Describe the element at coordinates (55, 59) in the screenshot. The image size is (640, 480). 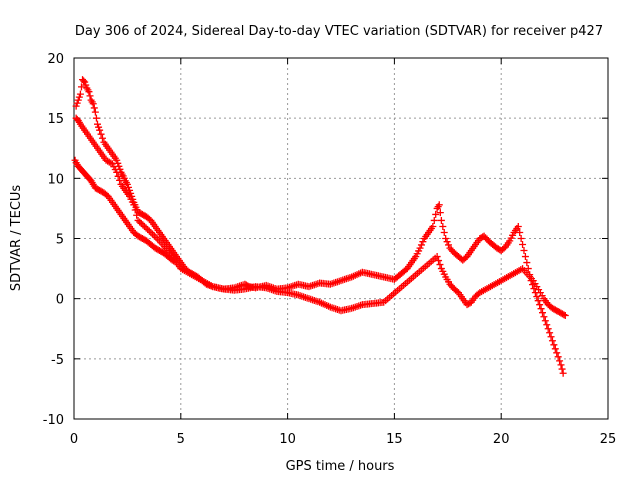
I see `y-tick-label: 20` at that location.